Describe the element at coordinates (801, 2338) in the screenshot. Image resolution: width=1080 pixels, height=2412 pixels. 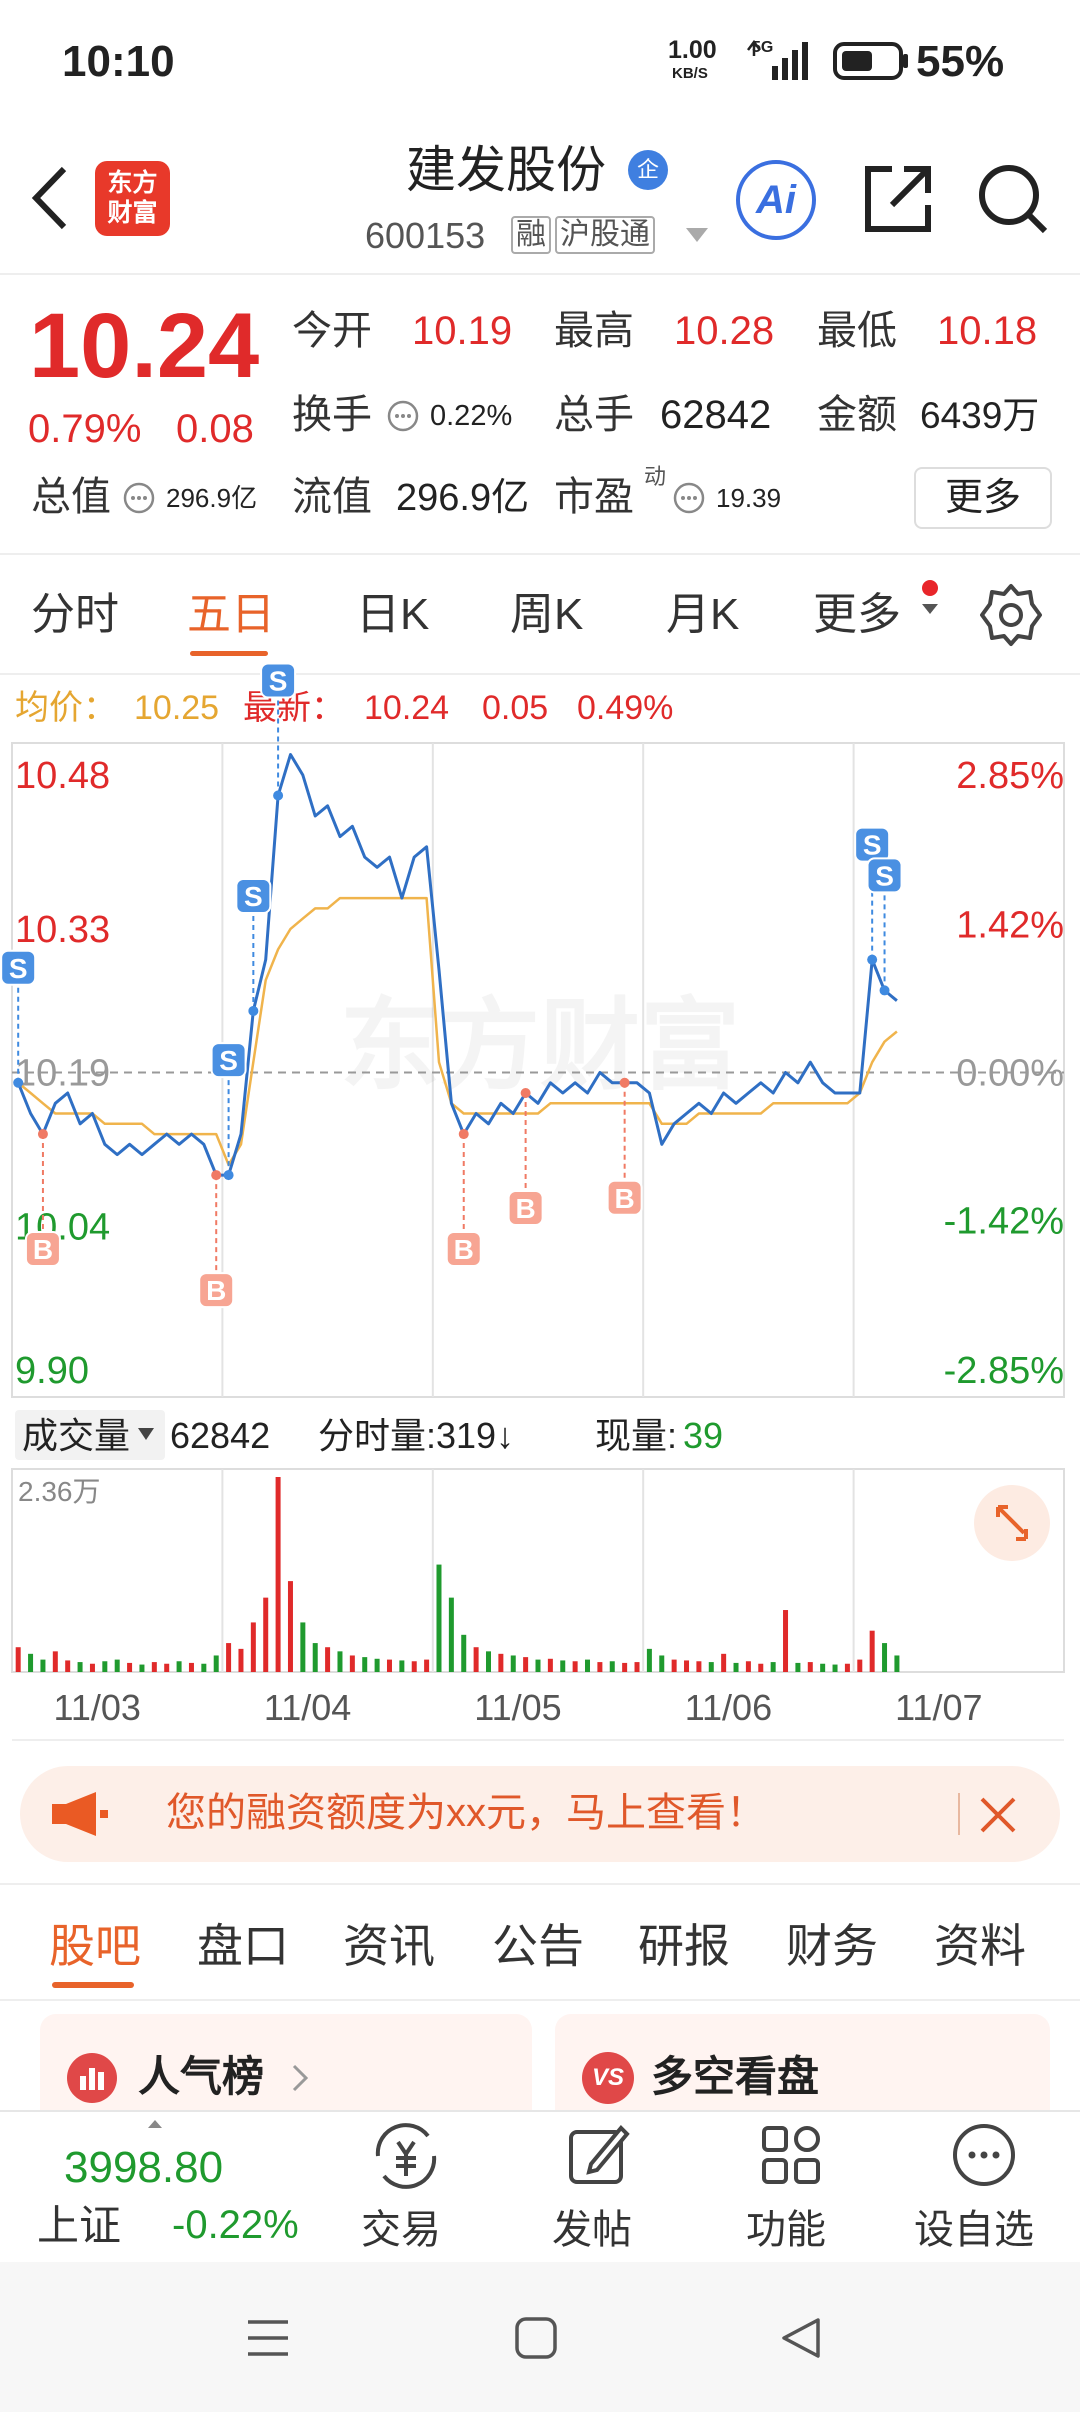
I see `back-key` at that location.